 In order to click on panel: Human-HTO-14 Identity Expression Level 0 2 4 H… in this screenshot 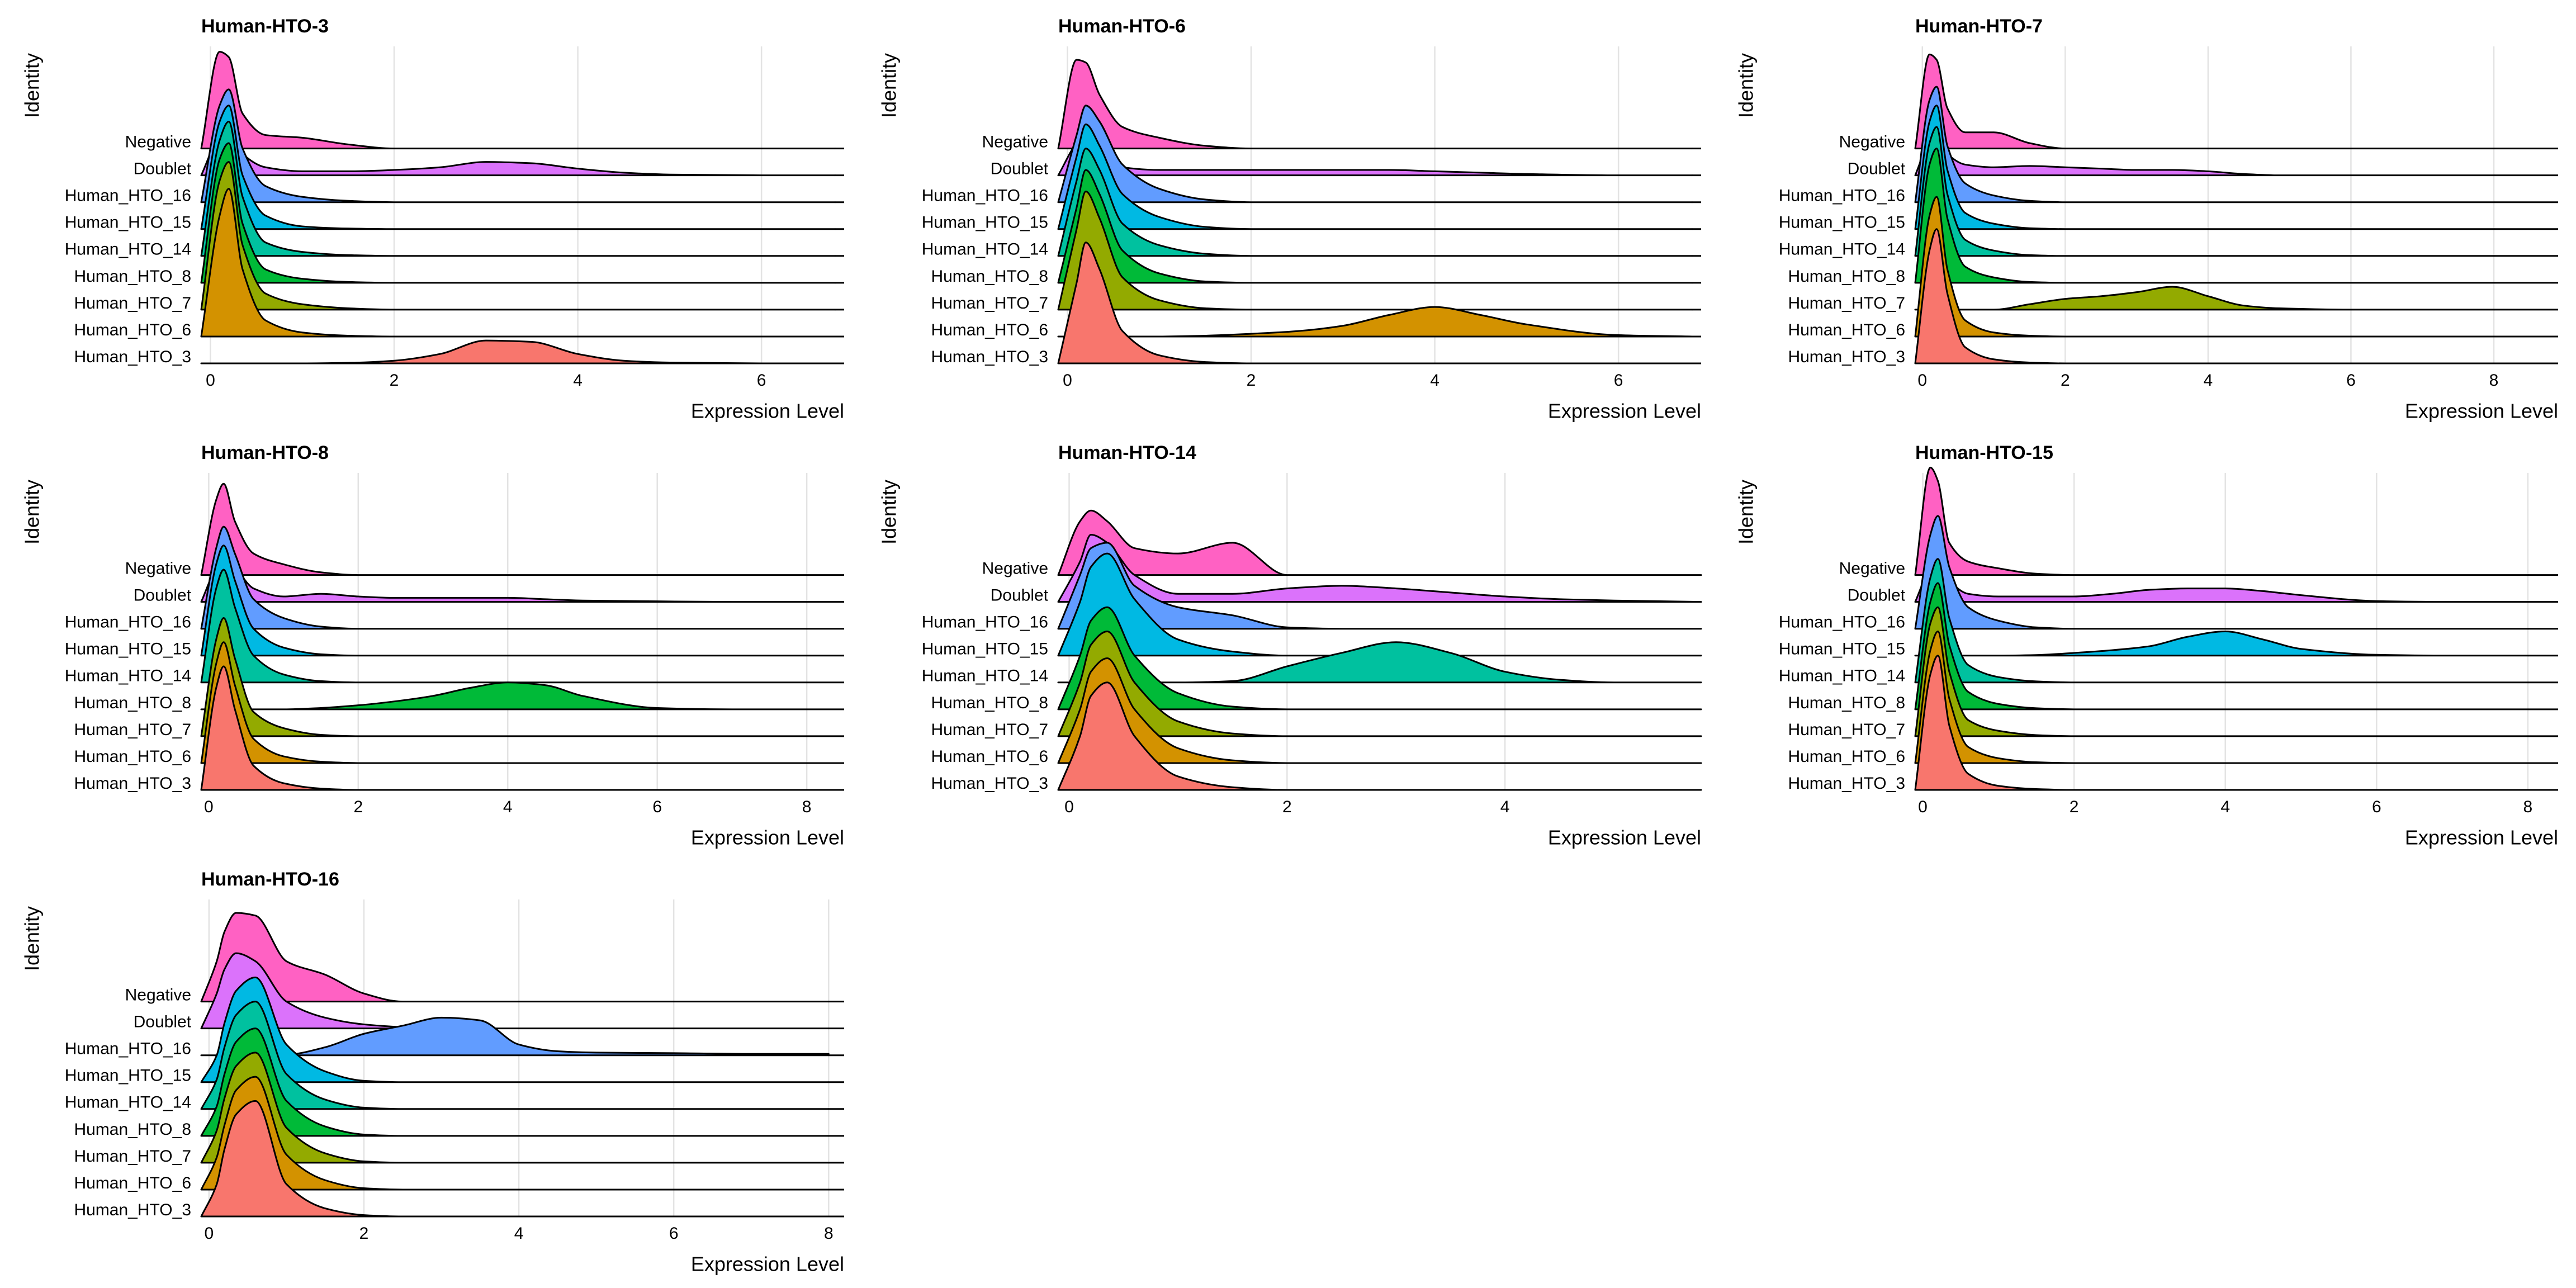, I will do `click(1290, 645)`.